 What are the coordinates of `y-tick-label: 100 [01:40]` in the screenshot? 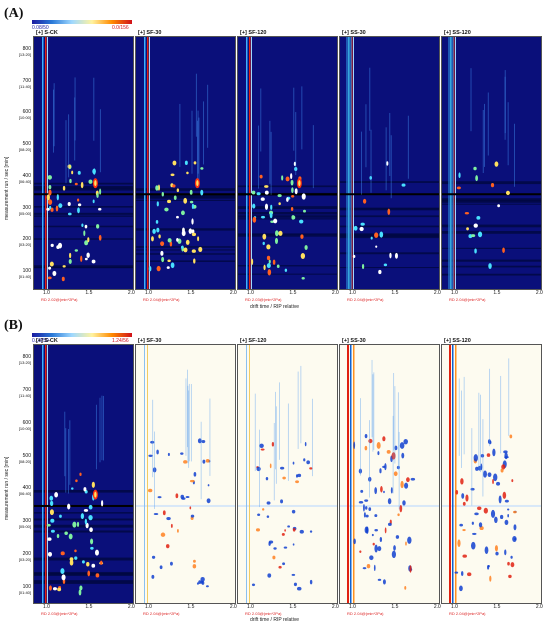 It's located at (24, 589).